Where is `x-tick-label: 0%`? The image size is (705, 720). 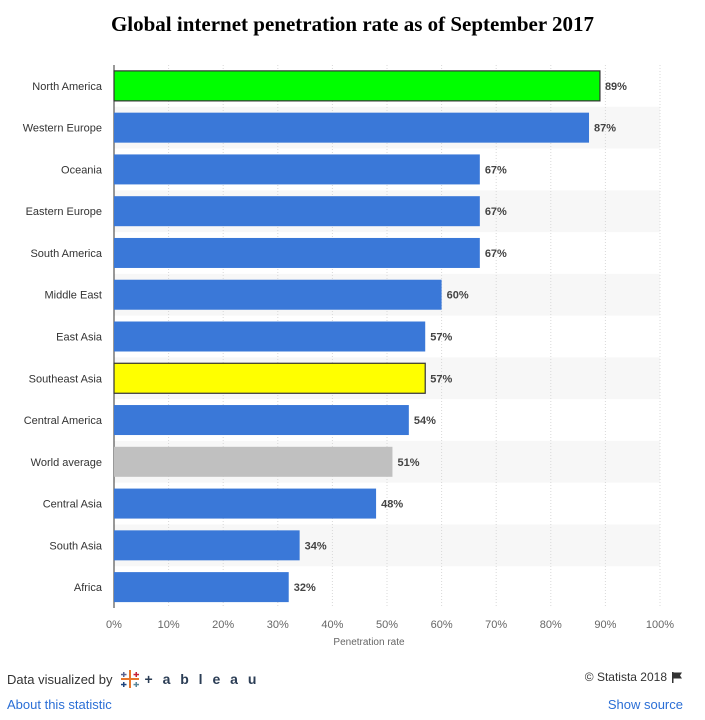 x-tick-label: 0% is located at coordinates (114, 625).